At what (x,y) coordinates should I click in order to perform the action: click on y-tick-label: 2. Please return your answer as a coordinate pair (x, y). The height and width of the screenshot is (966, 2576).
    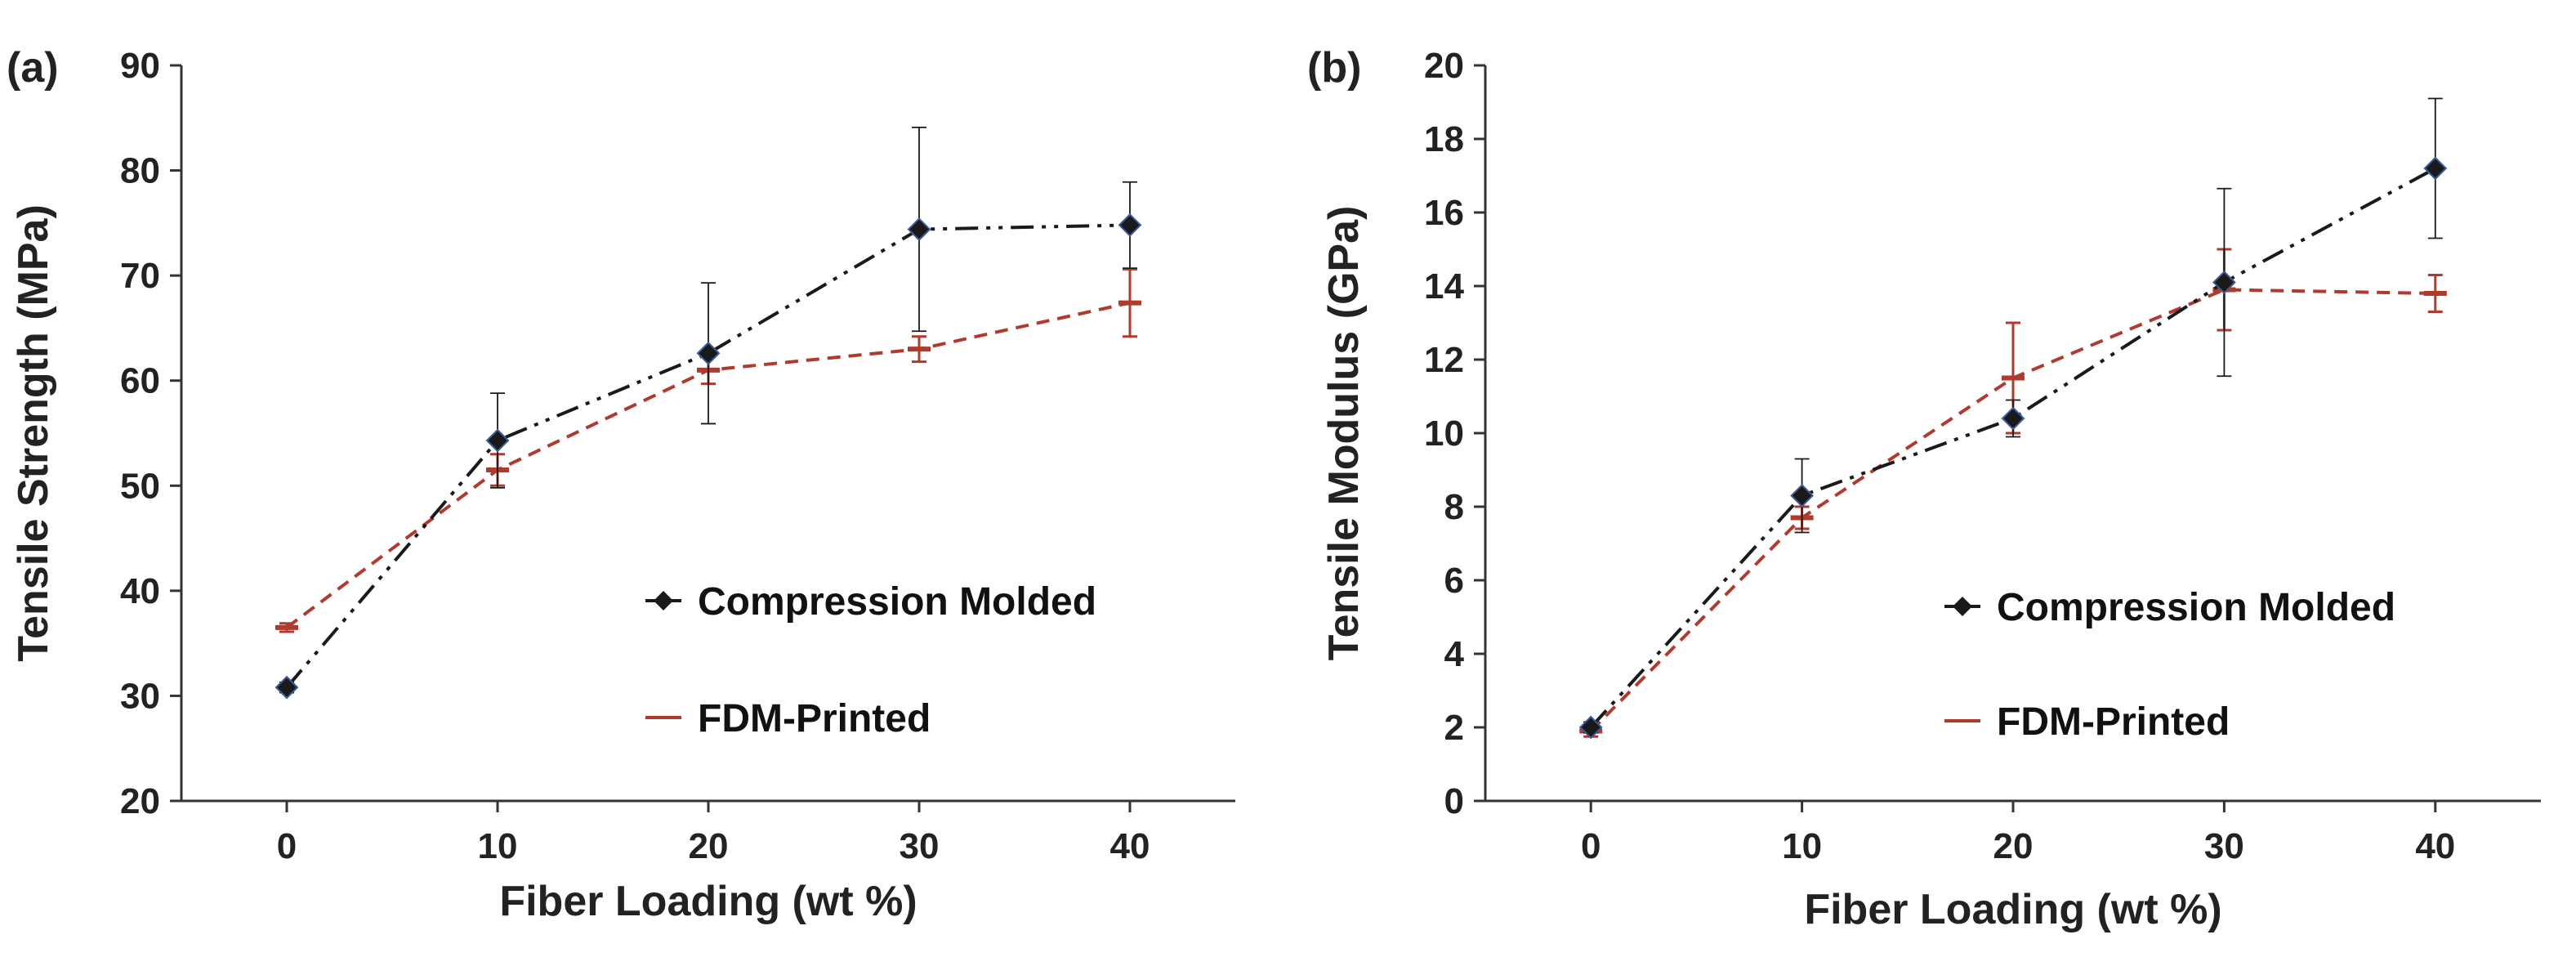
    Looking at the image, I should click on (1454, 728).